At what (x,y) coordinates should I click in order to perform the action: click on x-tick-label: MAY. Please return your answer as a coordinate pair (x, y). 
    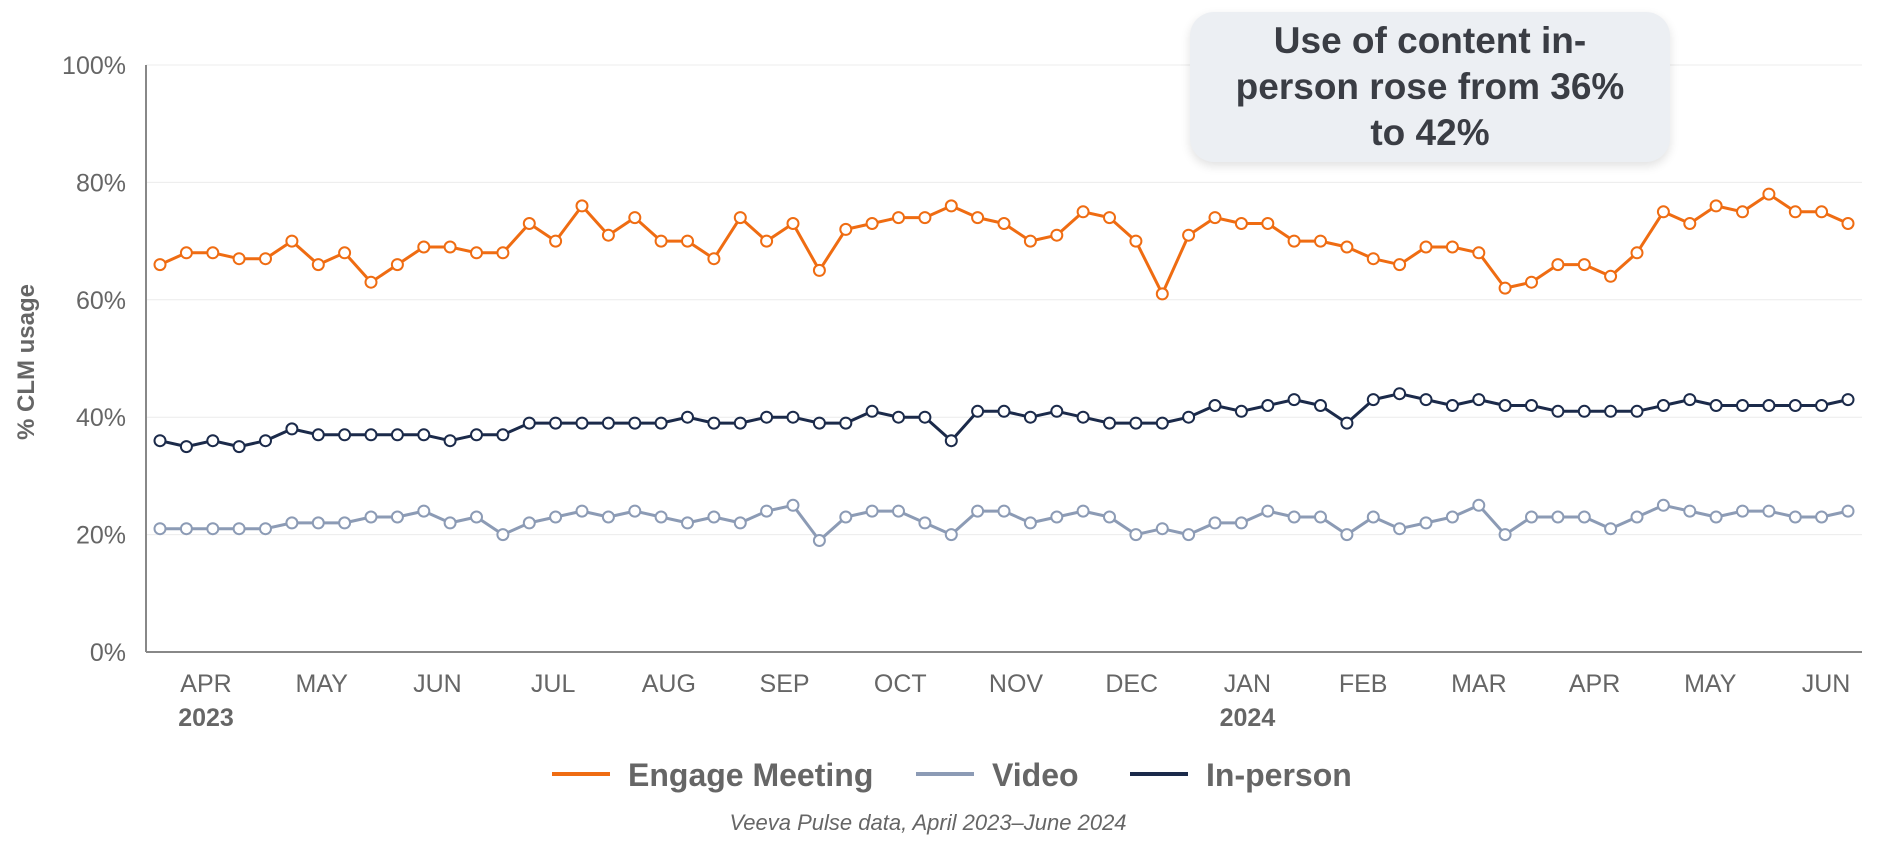
    Looking at the image, I should click on (322, 684).